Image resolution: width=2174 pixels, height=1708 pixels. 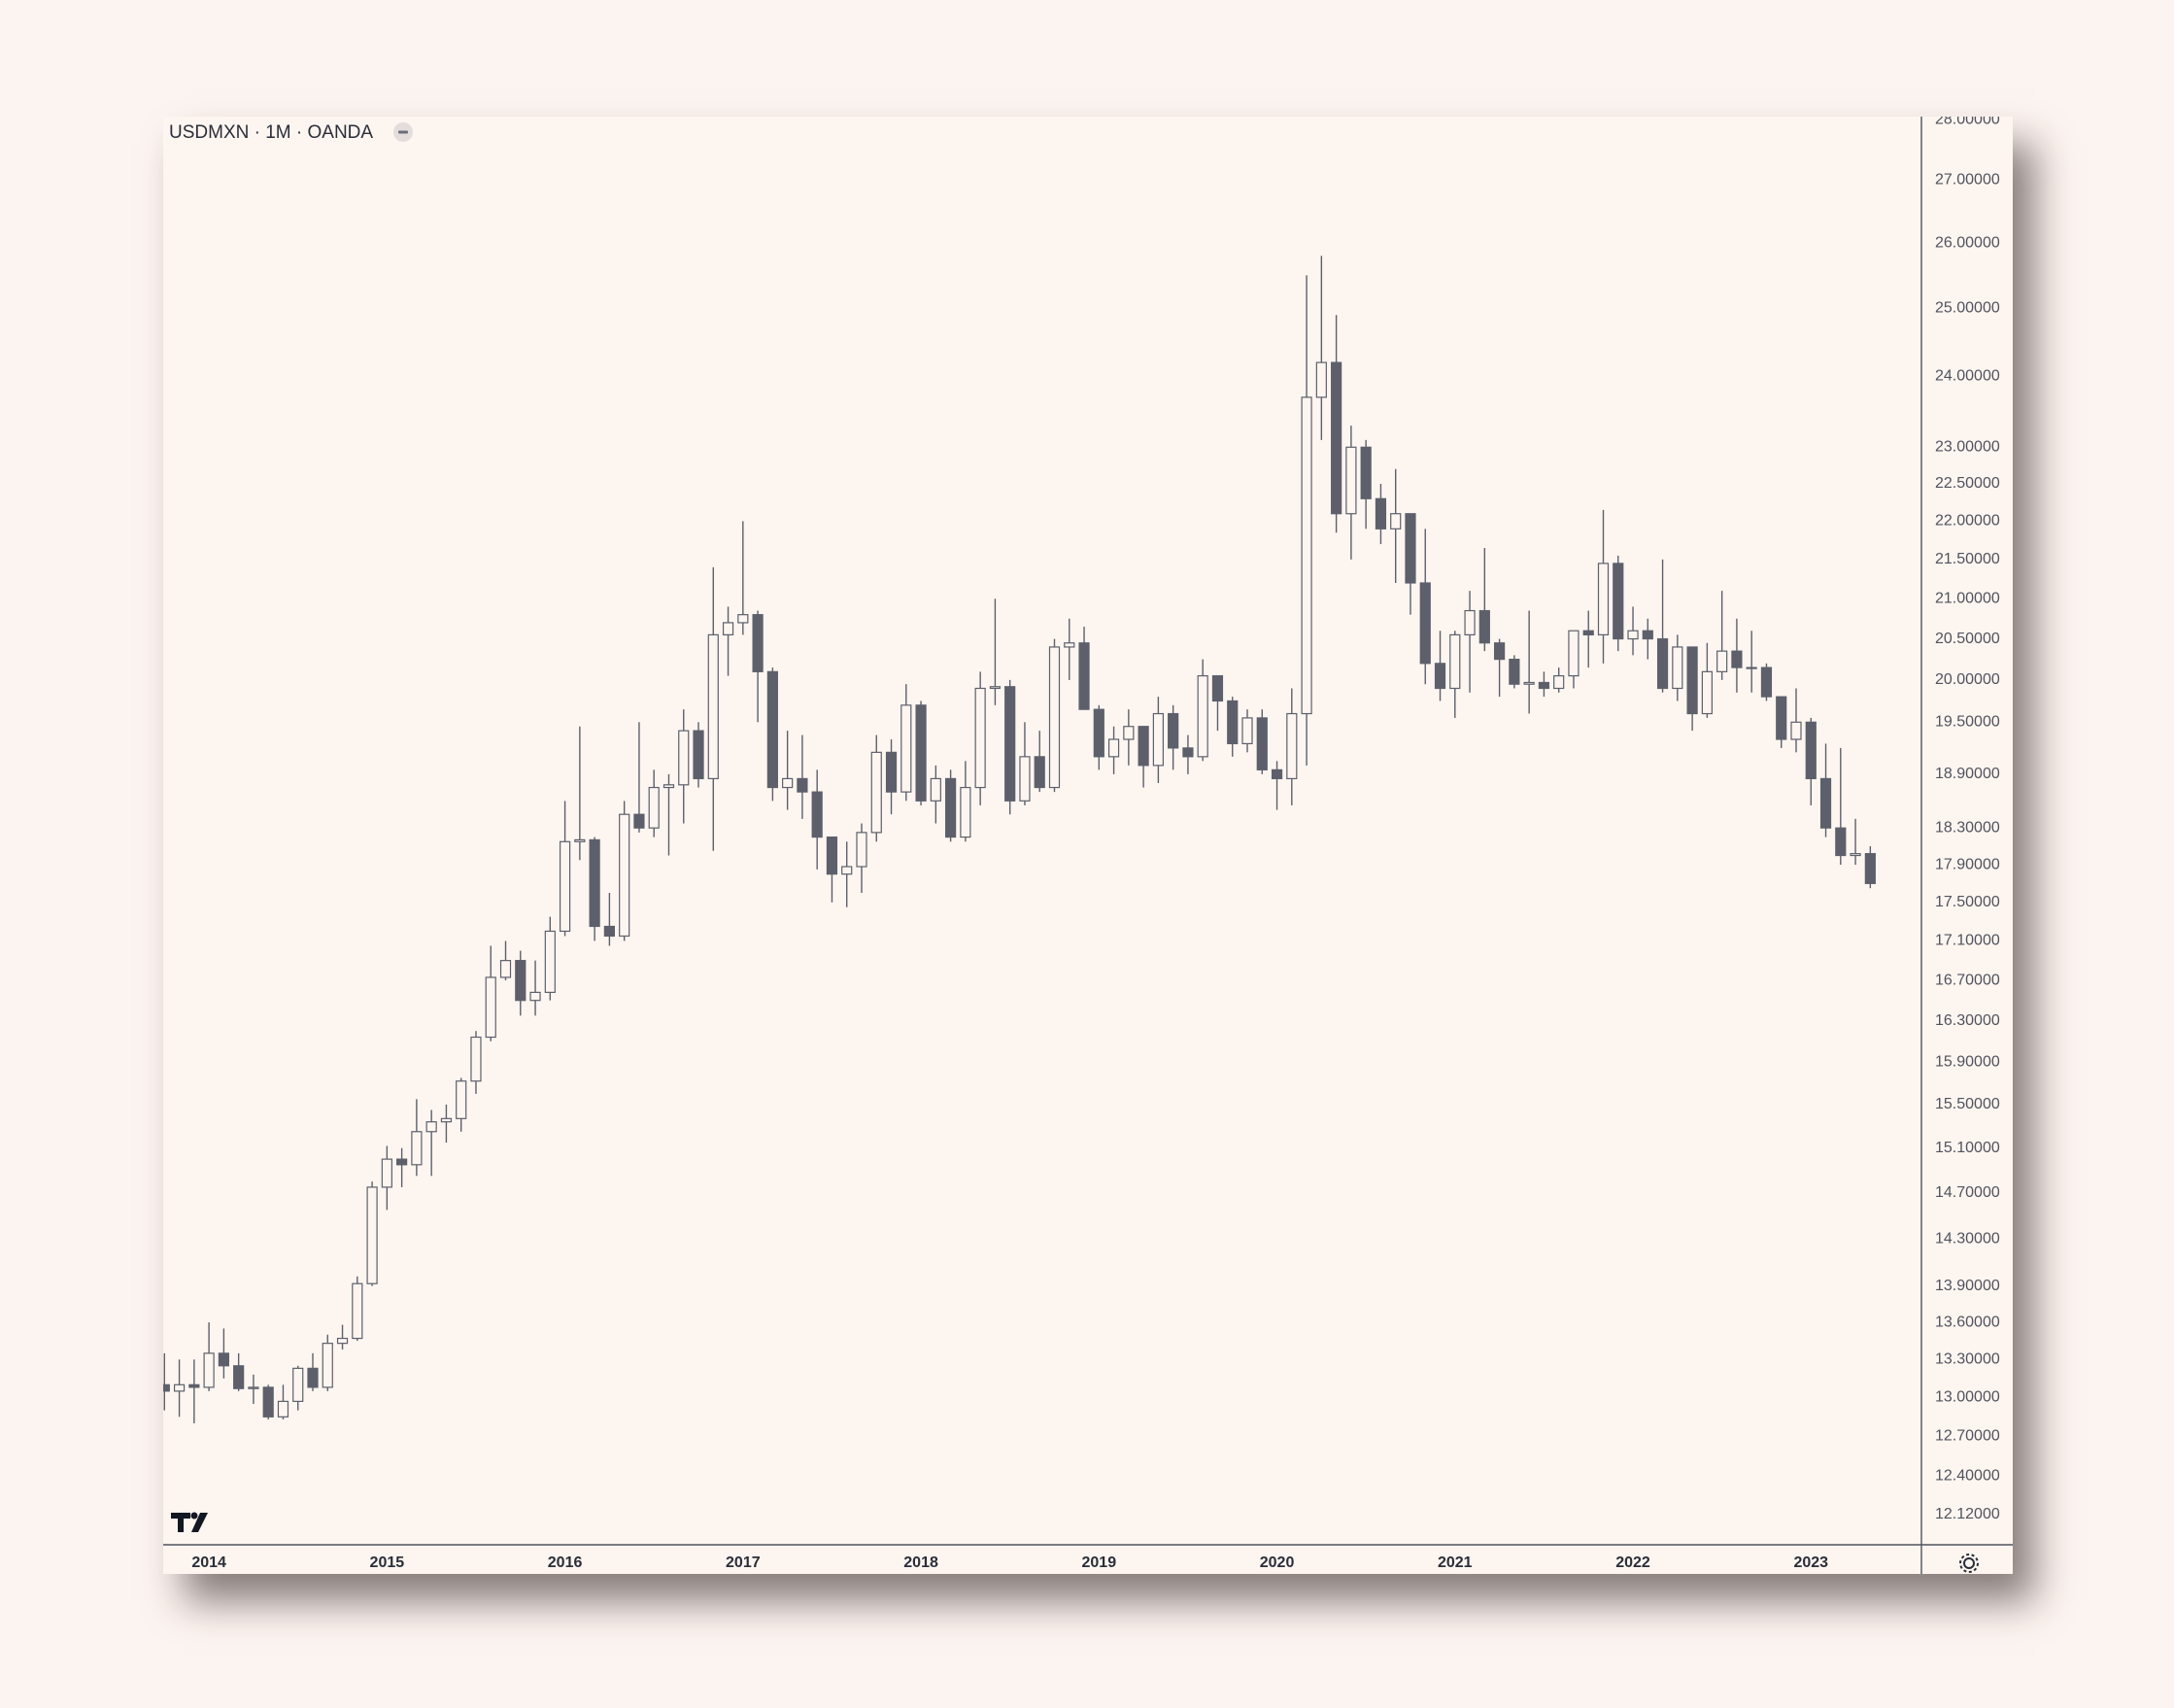 What do you see at coordinates (1967, 722) in the screenshot?
I see `y-tick-label: 19.50000` at bounding box center [1967, 722].